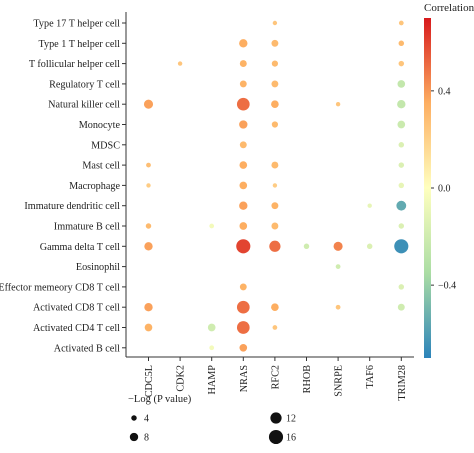 Image resolution: width=474 pixels, height=453 pixels. I want to click on size-legend: −Log (P value) 4 8 12 16, so click(212, 419).